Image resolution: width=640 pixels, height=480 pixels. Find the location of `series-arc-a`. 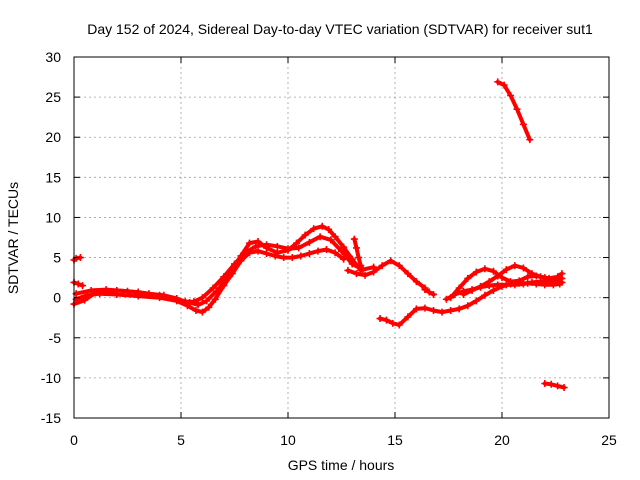

series-arc-a is located at coordinates (77, 259).